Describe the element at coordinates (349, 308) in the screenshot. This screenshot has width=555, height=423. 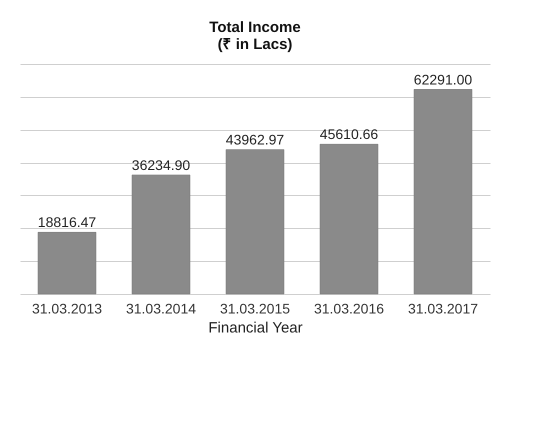
I see `x-tick-label: 31.03.2016` at that location.